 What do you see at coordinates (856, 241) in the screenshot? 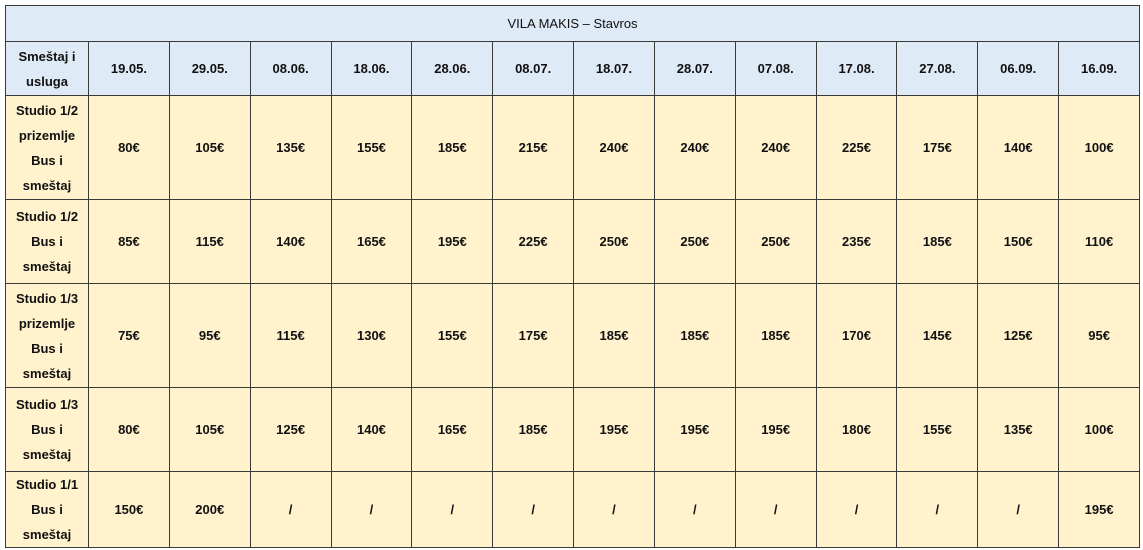
I see `price-cell: 235€` at bounding box center [856, 241].